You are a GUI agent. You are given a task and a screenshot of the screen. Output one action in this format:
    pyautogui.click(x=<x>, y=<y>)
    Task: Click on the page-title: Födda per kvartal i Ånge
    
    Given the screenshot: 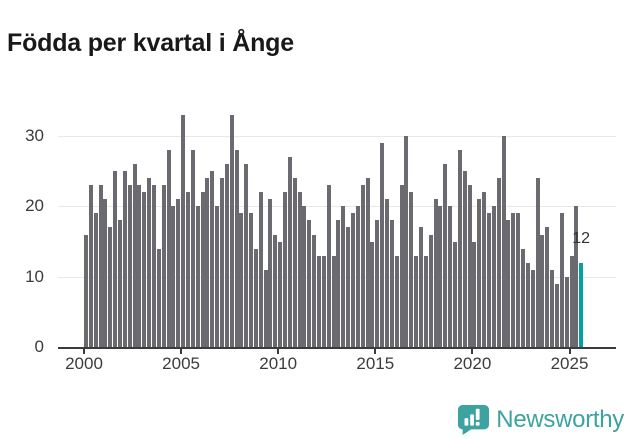 What is the action you would take?
    pyautogui.click(x=150, y=42)
    